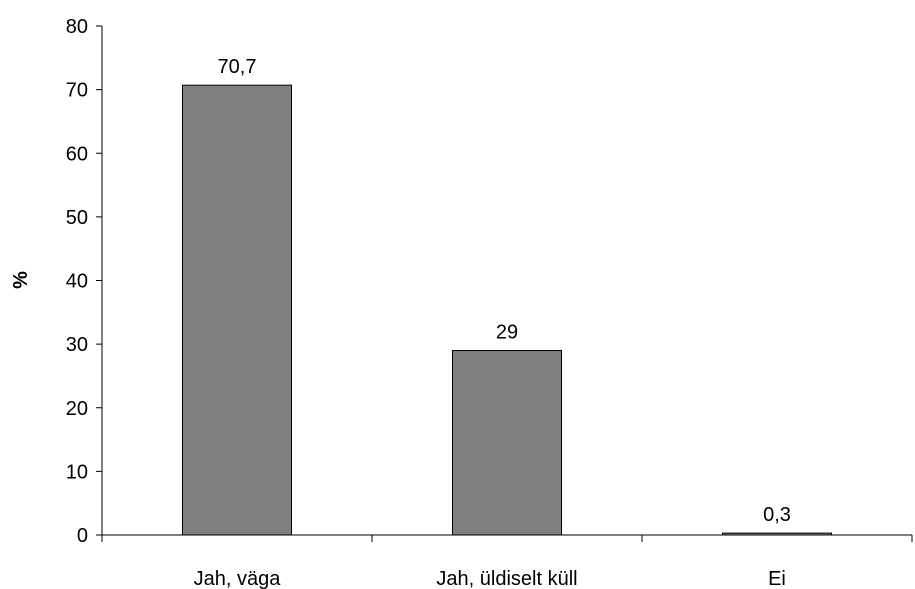  I want to click on data-label: 29, so click(507, 332).